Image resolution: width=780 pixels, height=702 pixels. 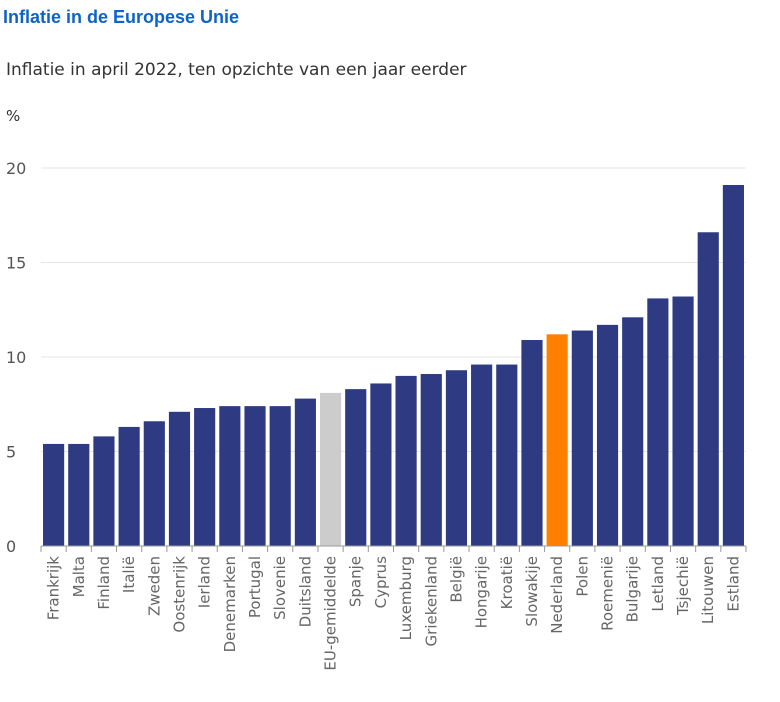 I want to click on x-category-label: Oostenrijk, so click(x=179, y=594).